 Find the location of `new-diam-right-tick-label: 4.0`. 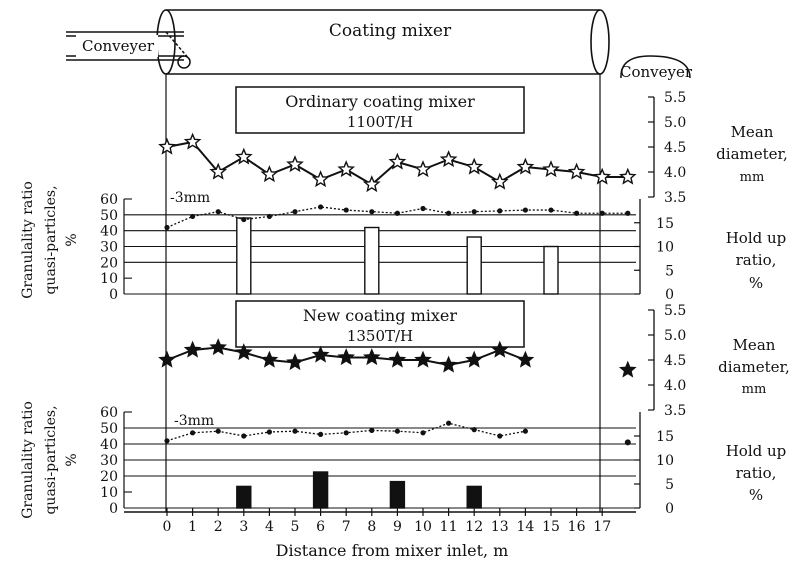

new-diam-right-tick-label: 4.0 is located at coordinates (675, 386).